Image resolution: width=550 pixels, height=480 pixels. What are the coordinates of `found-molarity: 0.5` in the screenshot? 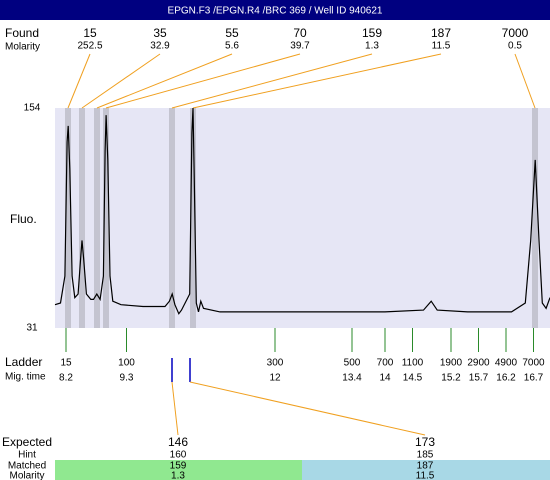 It's located at (515, 46).